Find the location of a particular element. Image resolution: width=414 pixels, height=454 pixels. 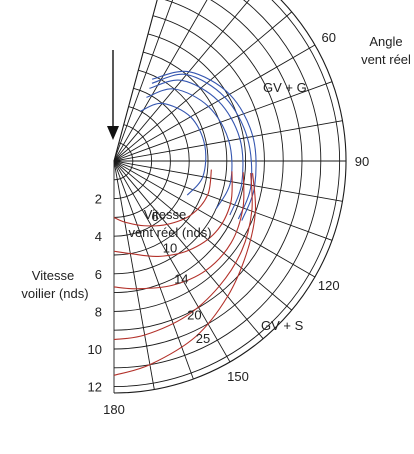

speed-tick-label: 4 is located at coordinates (98, 236).